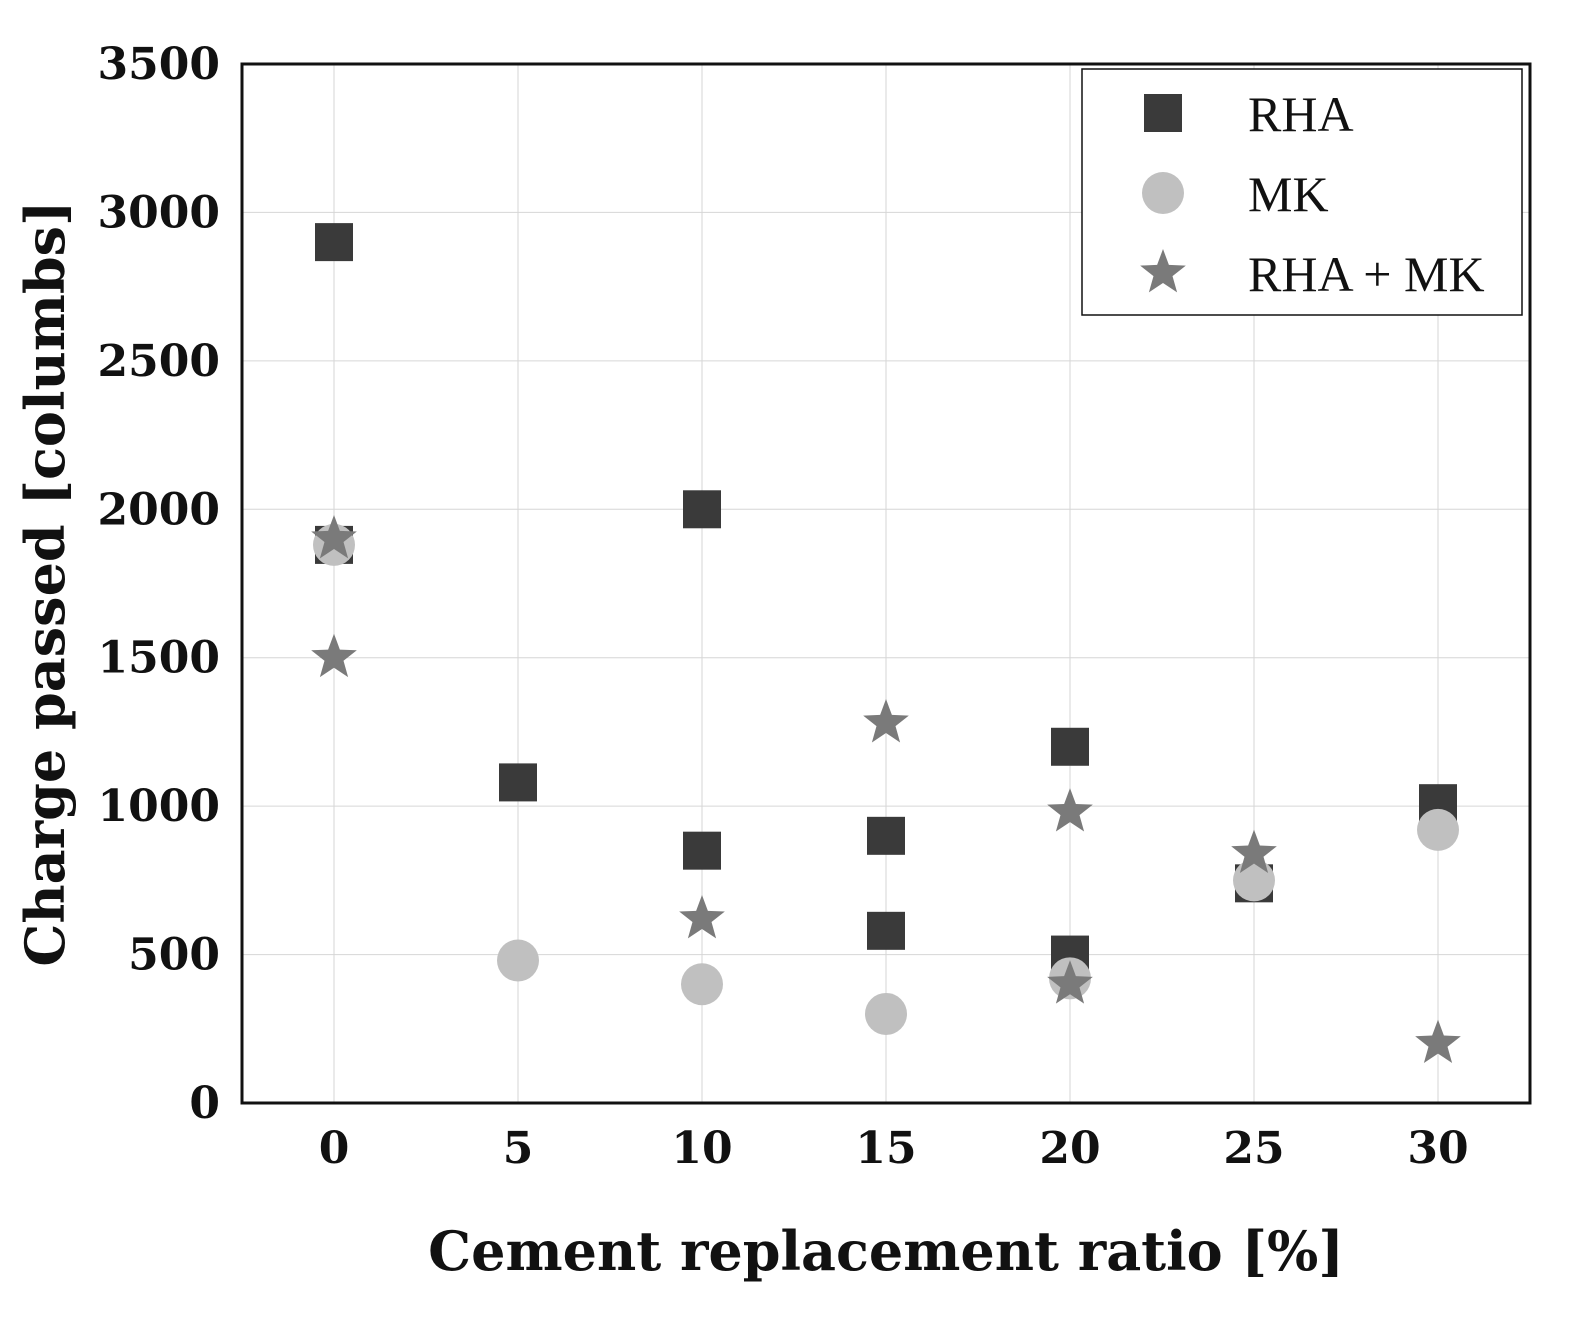 The image size is (1586, 1323). Describe the element at coordinates (174, 955) in the screenshot. I see `y-tick-label: 500` at that location.